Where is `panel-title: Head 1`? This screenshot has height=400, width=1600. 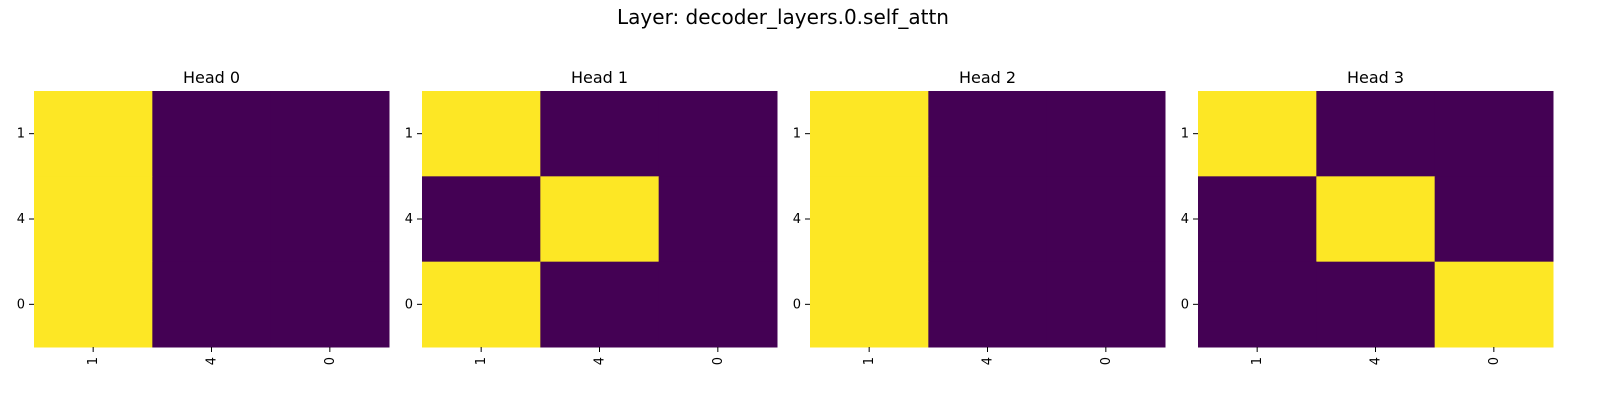 panel-title: Head 1 is located at coordinates (599, 77).